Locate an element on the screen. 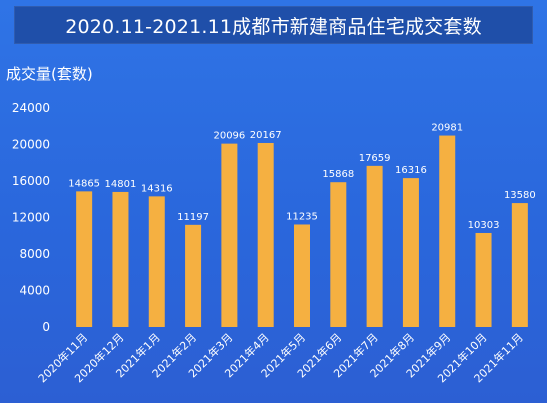  y-axis-ticks: 0 4000 8000 12000 16000 20000 24000 is located at coordinates (31, 217).